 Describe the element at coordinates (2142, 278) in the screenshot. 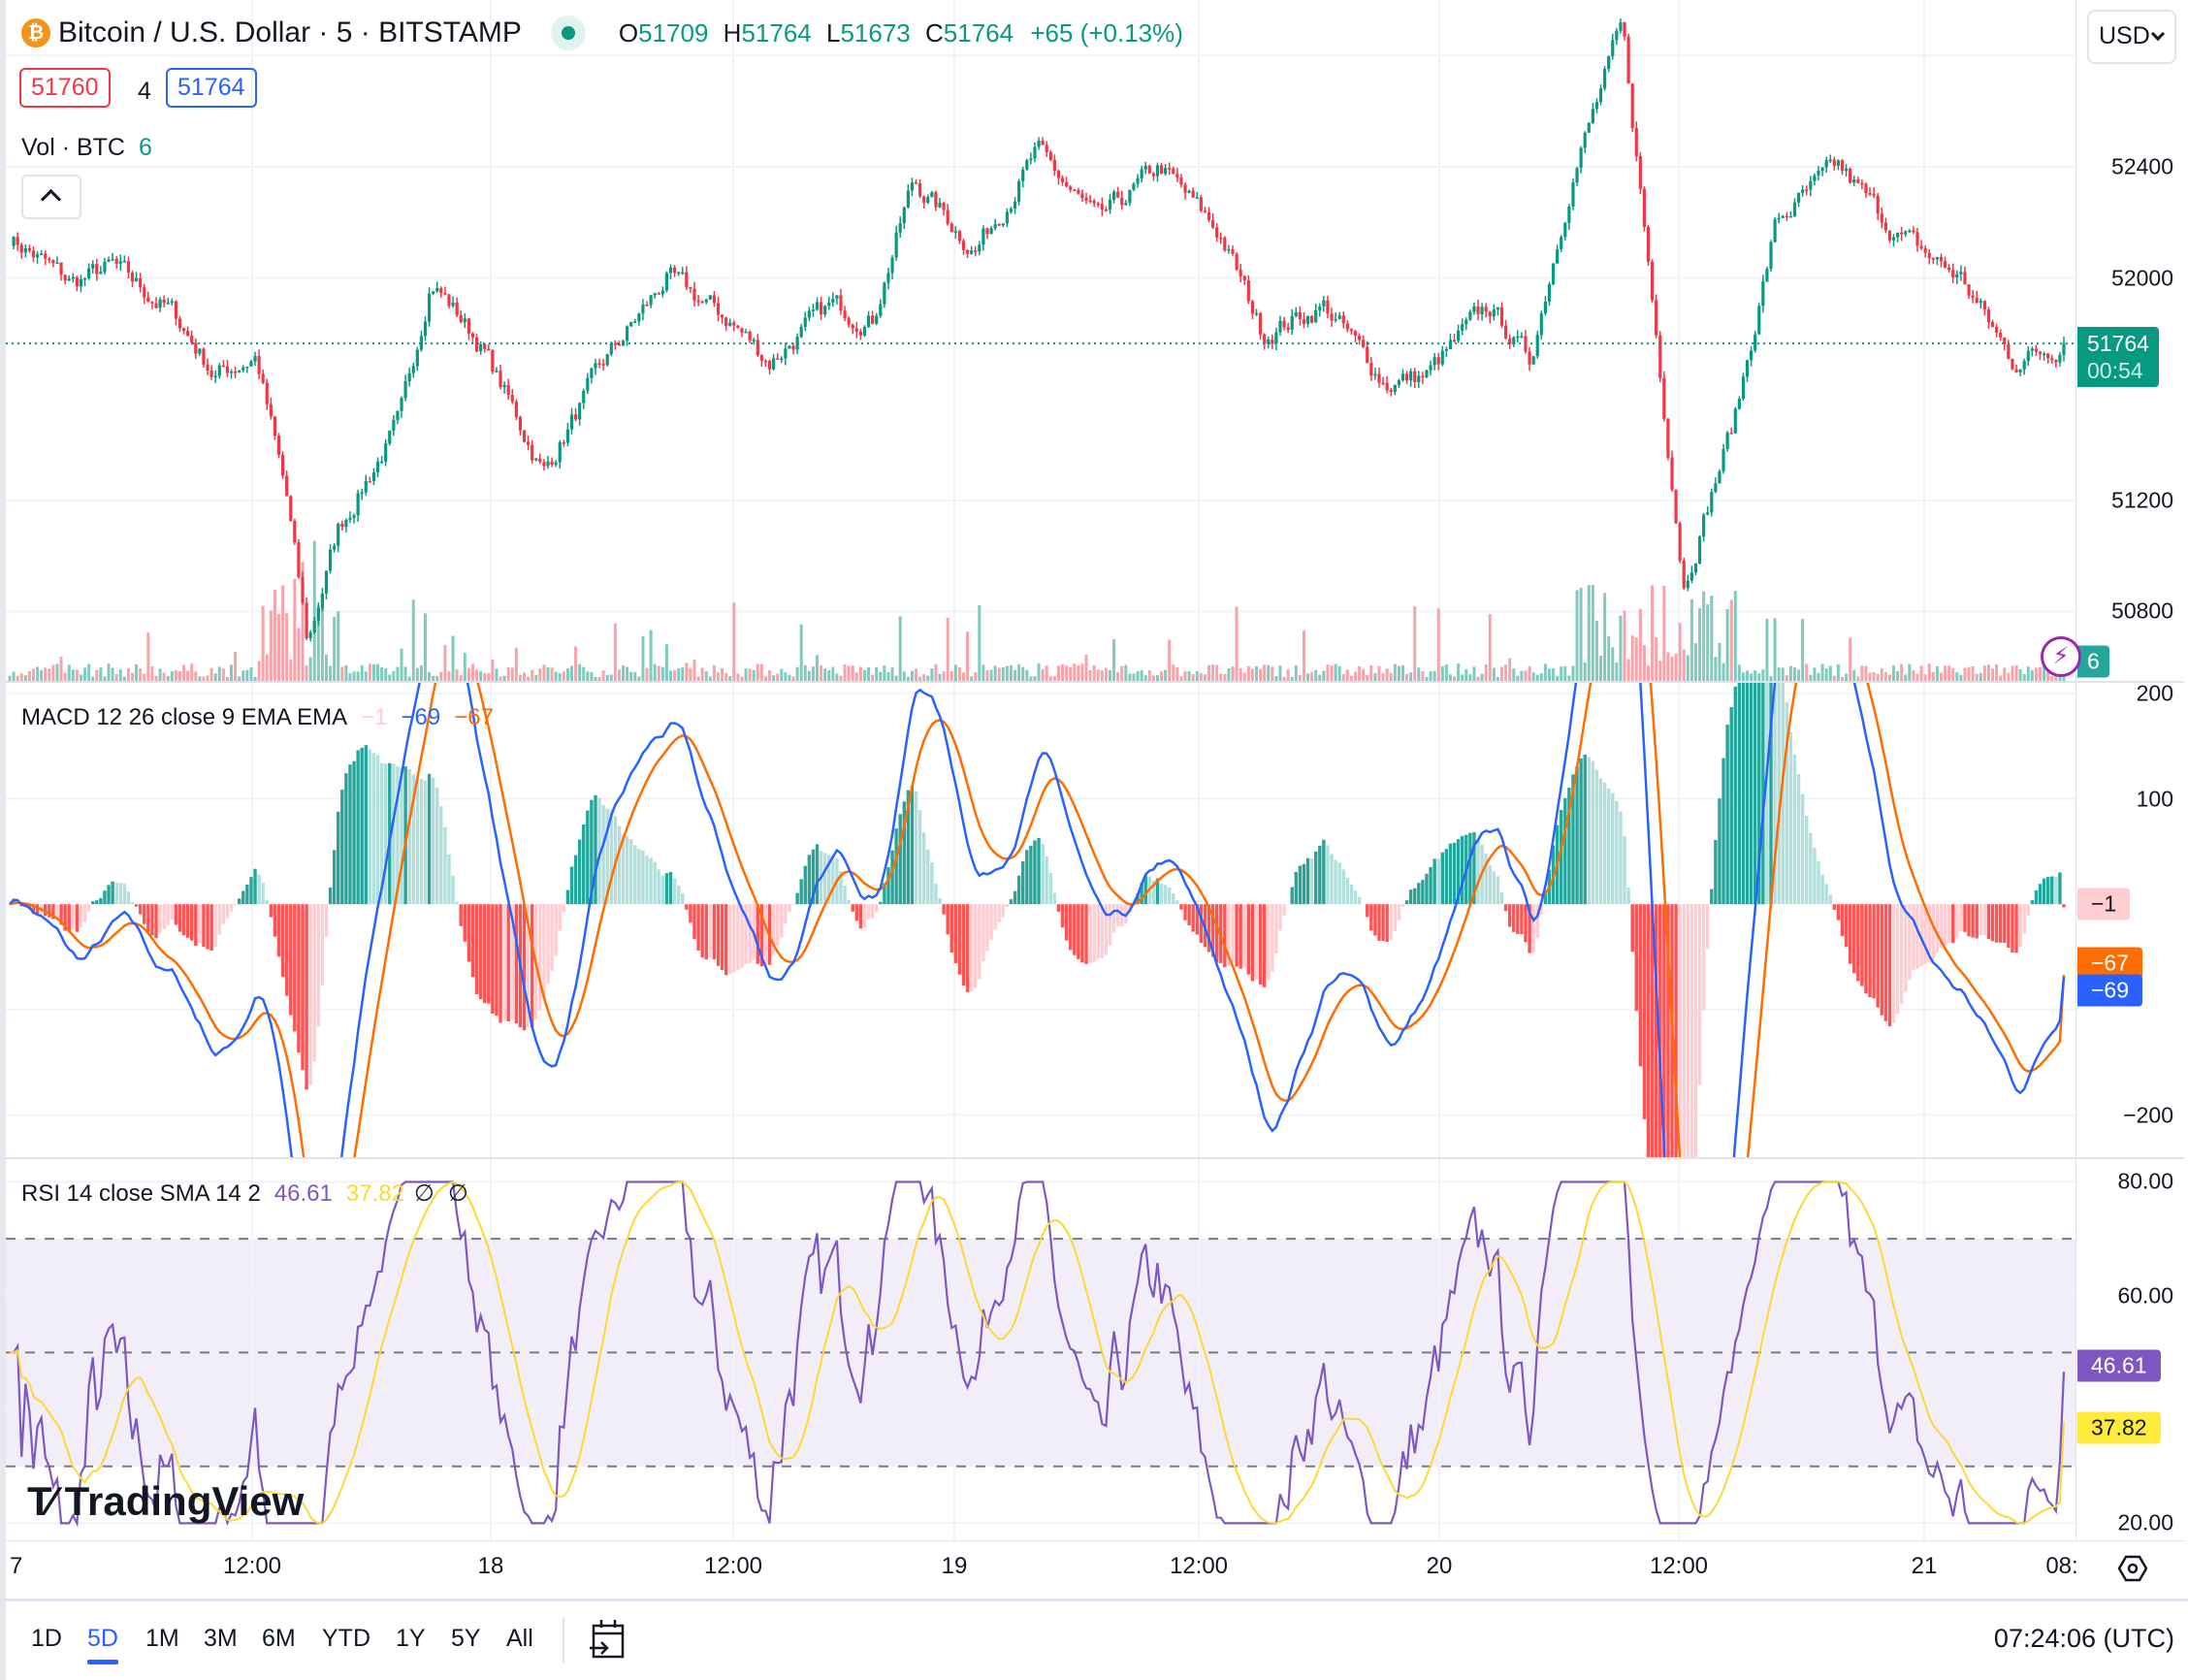

I see `price-tick: 52000` at that location.